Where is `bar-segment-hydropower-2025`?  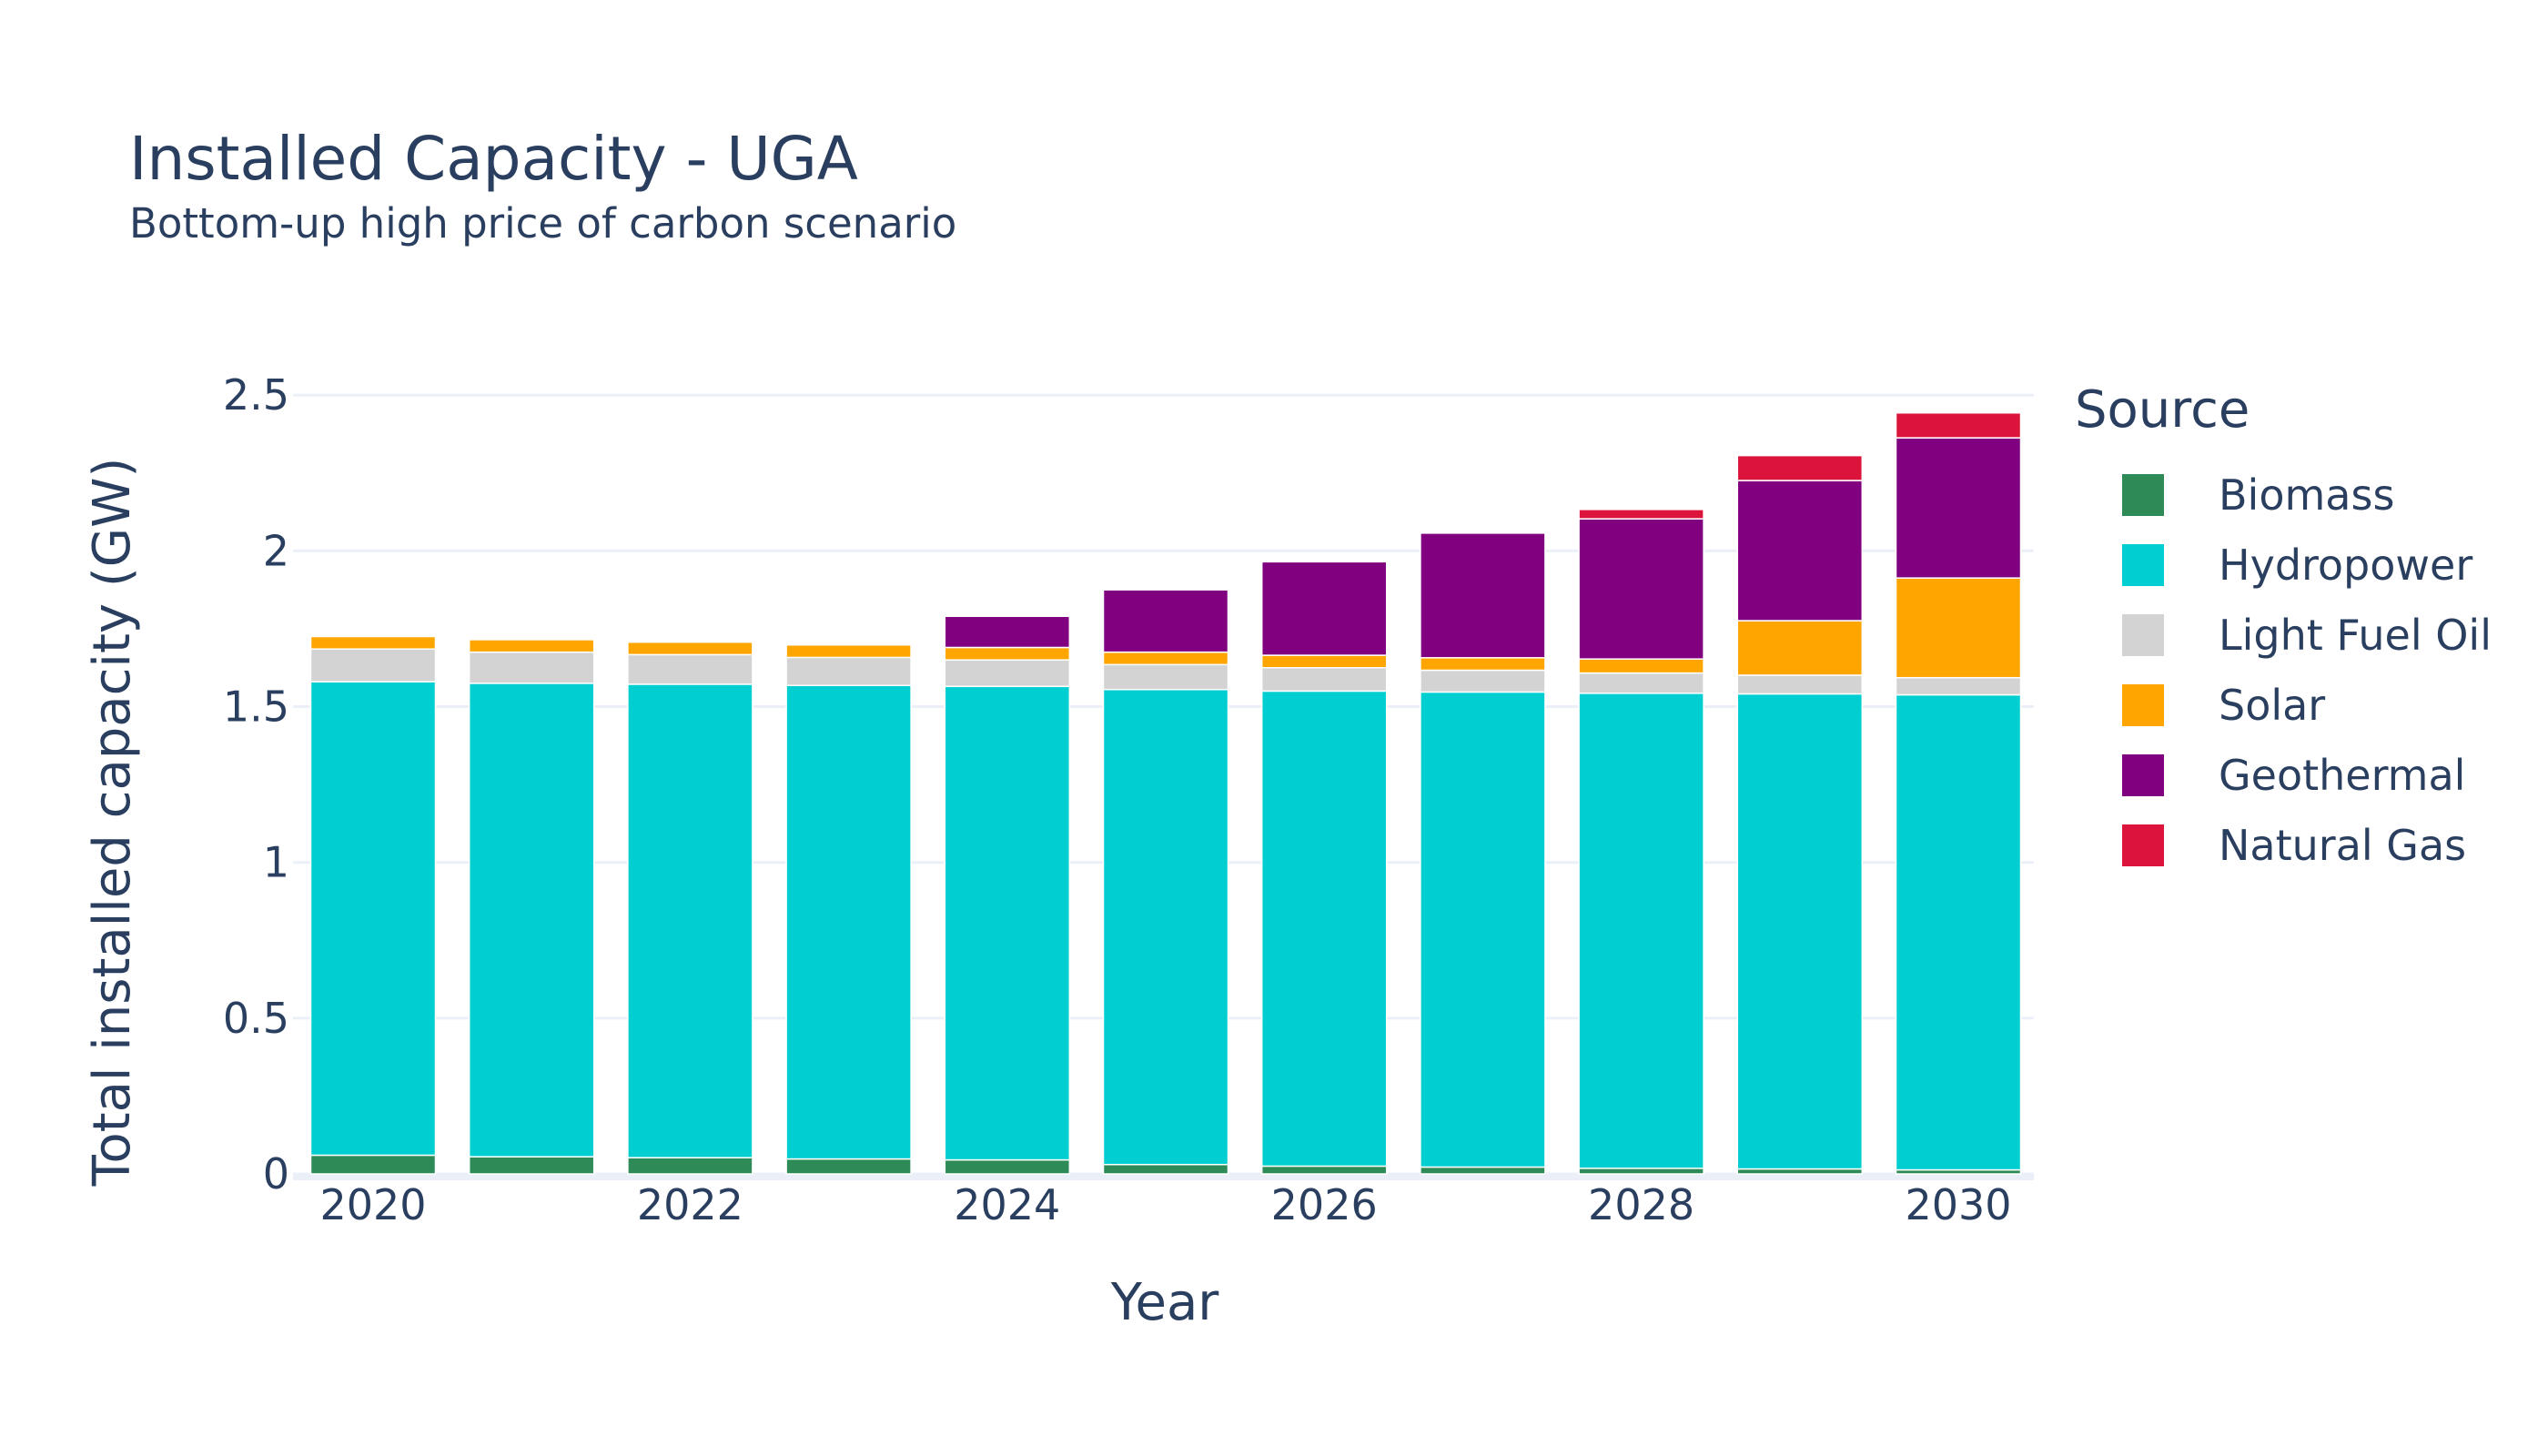 bar-segment-hydropower-2025 is located at coordinates (1166, 927).